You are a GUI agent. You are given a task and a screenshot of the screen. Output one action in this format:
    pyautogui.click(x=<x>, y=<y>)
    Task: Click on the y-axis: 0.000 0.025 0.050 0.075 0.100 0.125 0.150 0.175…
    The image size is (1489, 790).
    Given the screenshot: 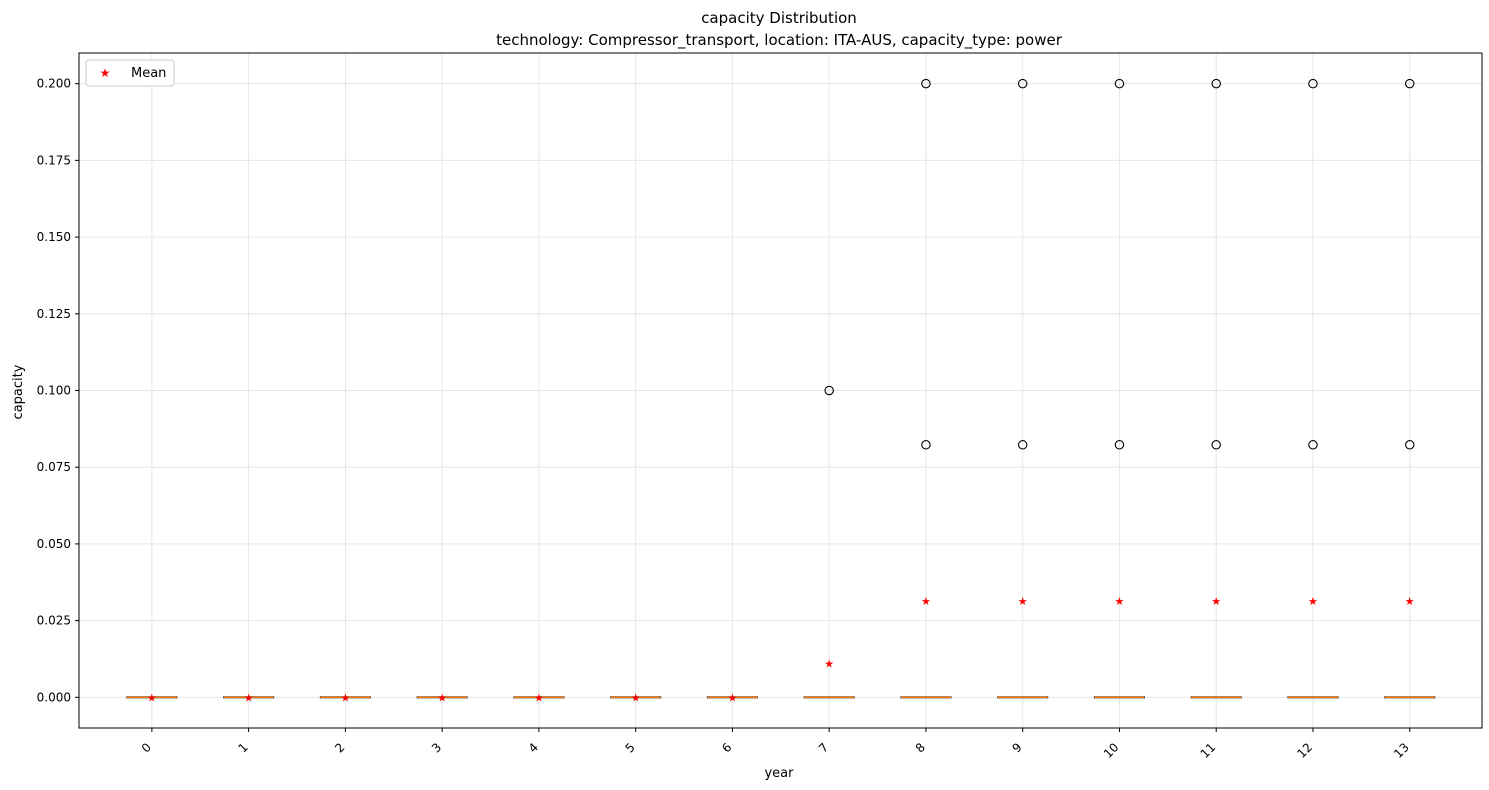 What is the action you would take?
    pyautogui.click(x=58, y=390)
    